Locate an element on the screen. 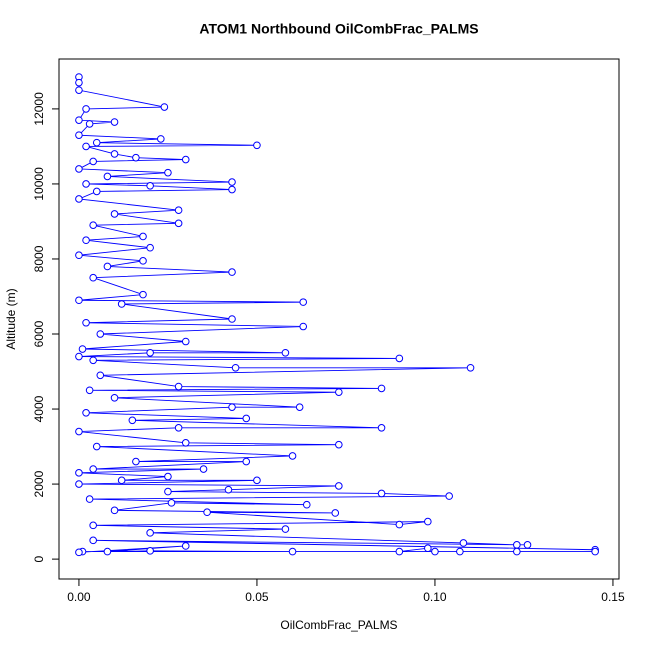 The height and width of the screenshot is (650, 650). y-tick-label: 8000 is located at coordinates (39, 258).